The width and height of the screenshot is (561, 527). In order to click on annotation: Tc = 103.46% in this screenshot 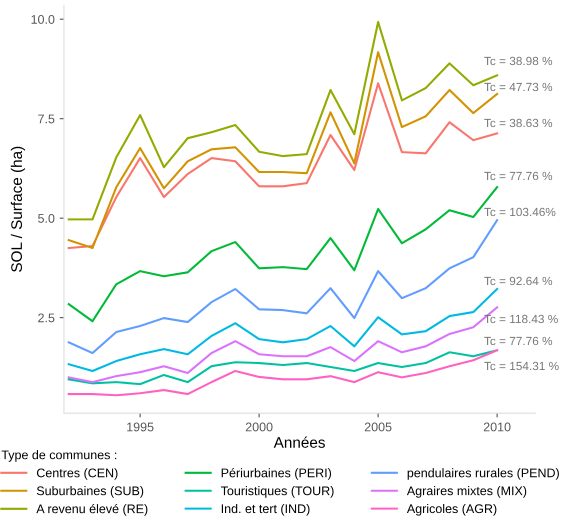, I will do `click(520, 212)`.